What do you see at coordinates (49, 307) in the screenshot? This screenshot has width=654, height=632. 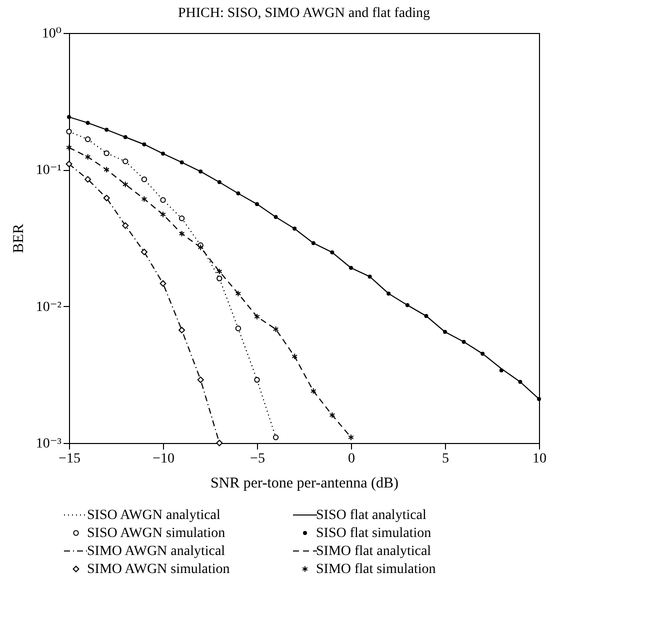 I see `y-tick-label: 10⁻²` at bounding box center [49, 307].